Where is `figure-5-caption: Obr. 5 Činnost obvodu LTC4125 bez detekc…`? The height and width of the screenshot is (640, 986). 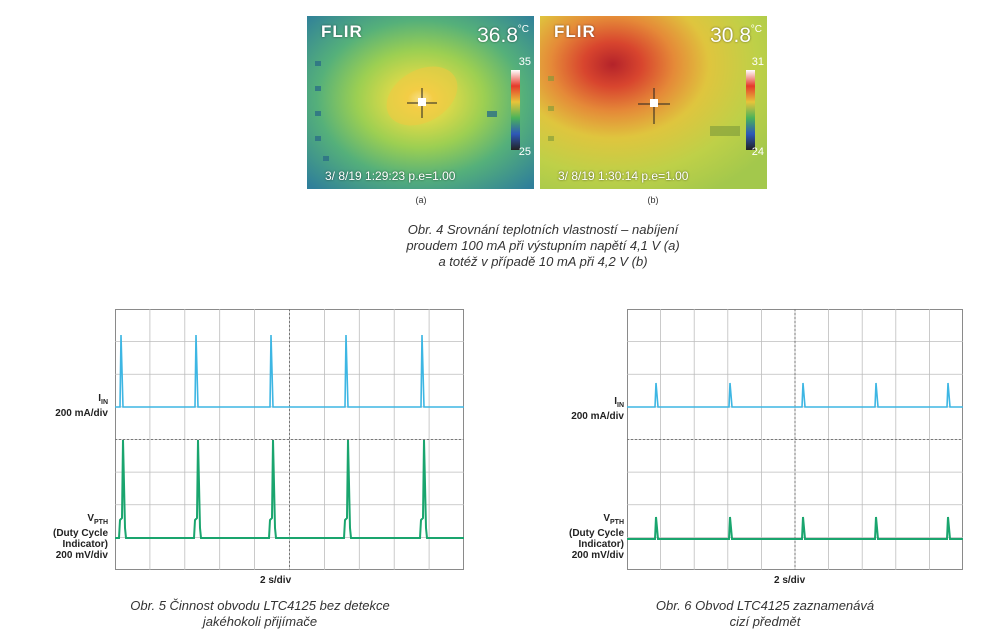
figure-5-caption: Obr. 5 Činnost obvodu LTC4125 bez detekc… is located at coordinates (260, 613).